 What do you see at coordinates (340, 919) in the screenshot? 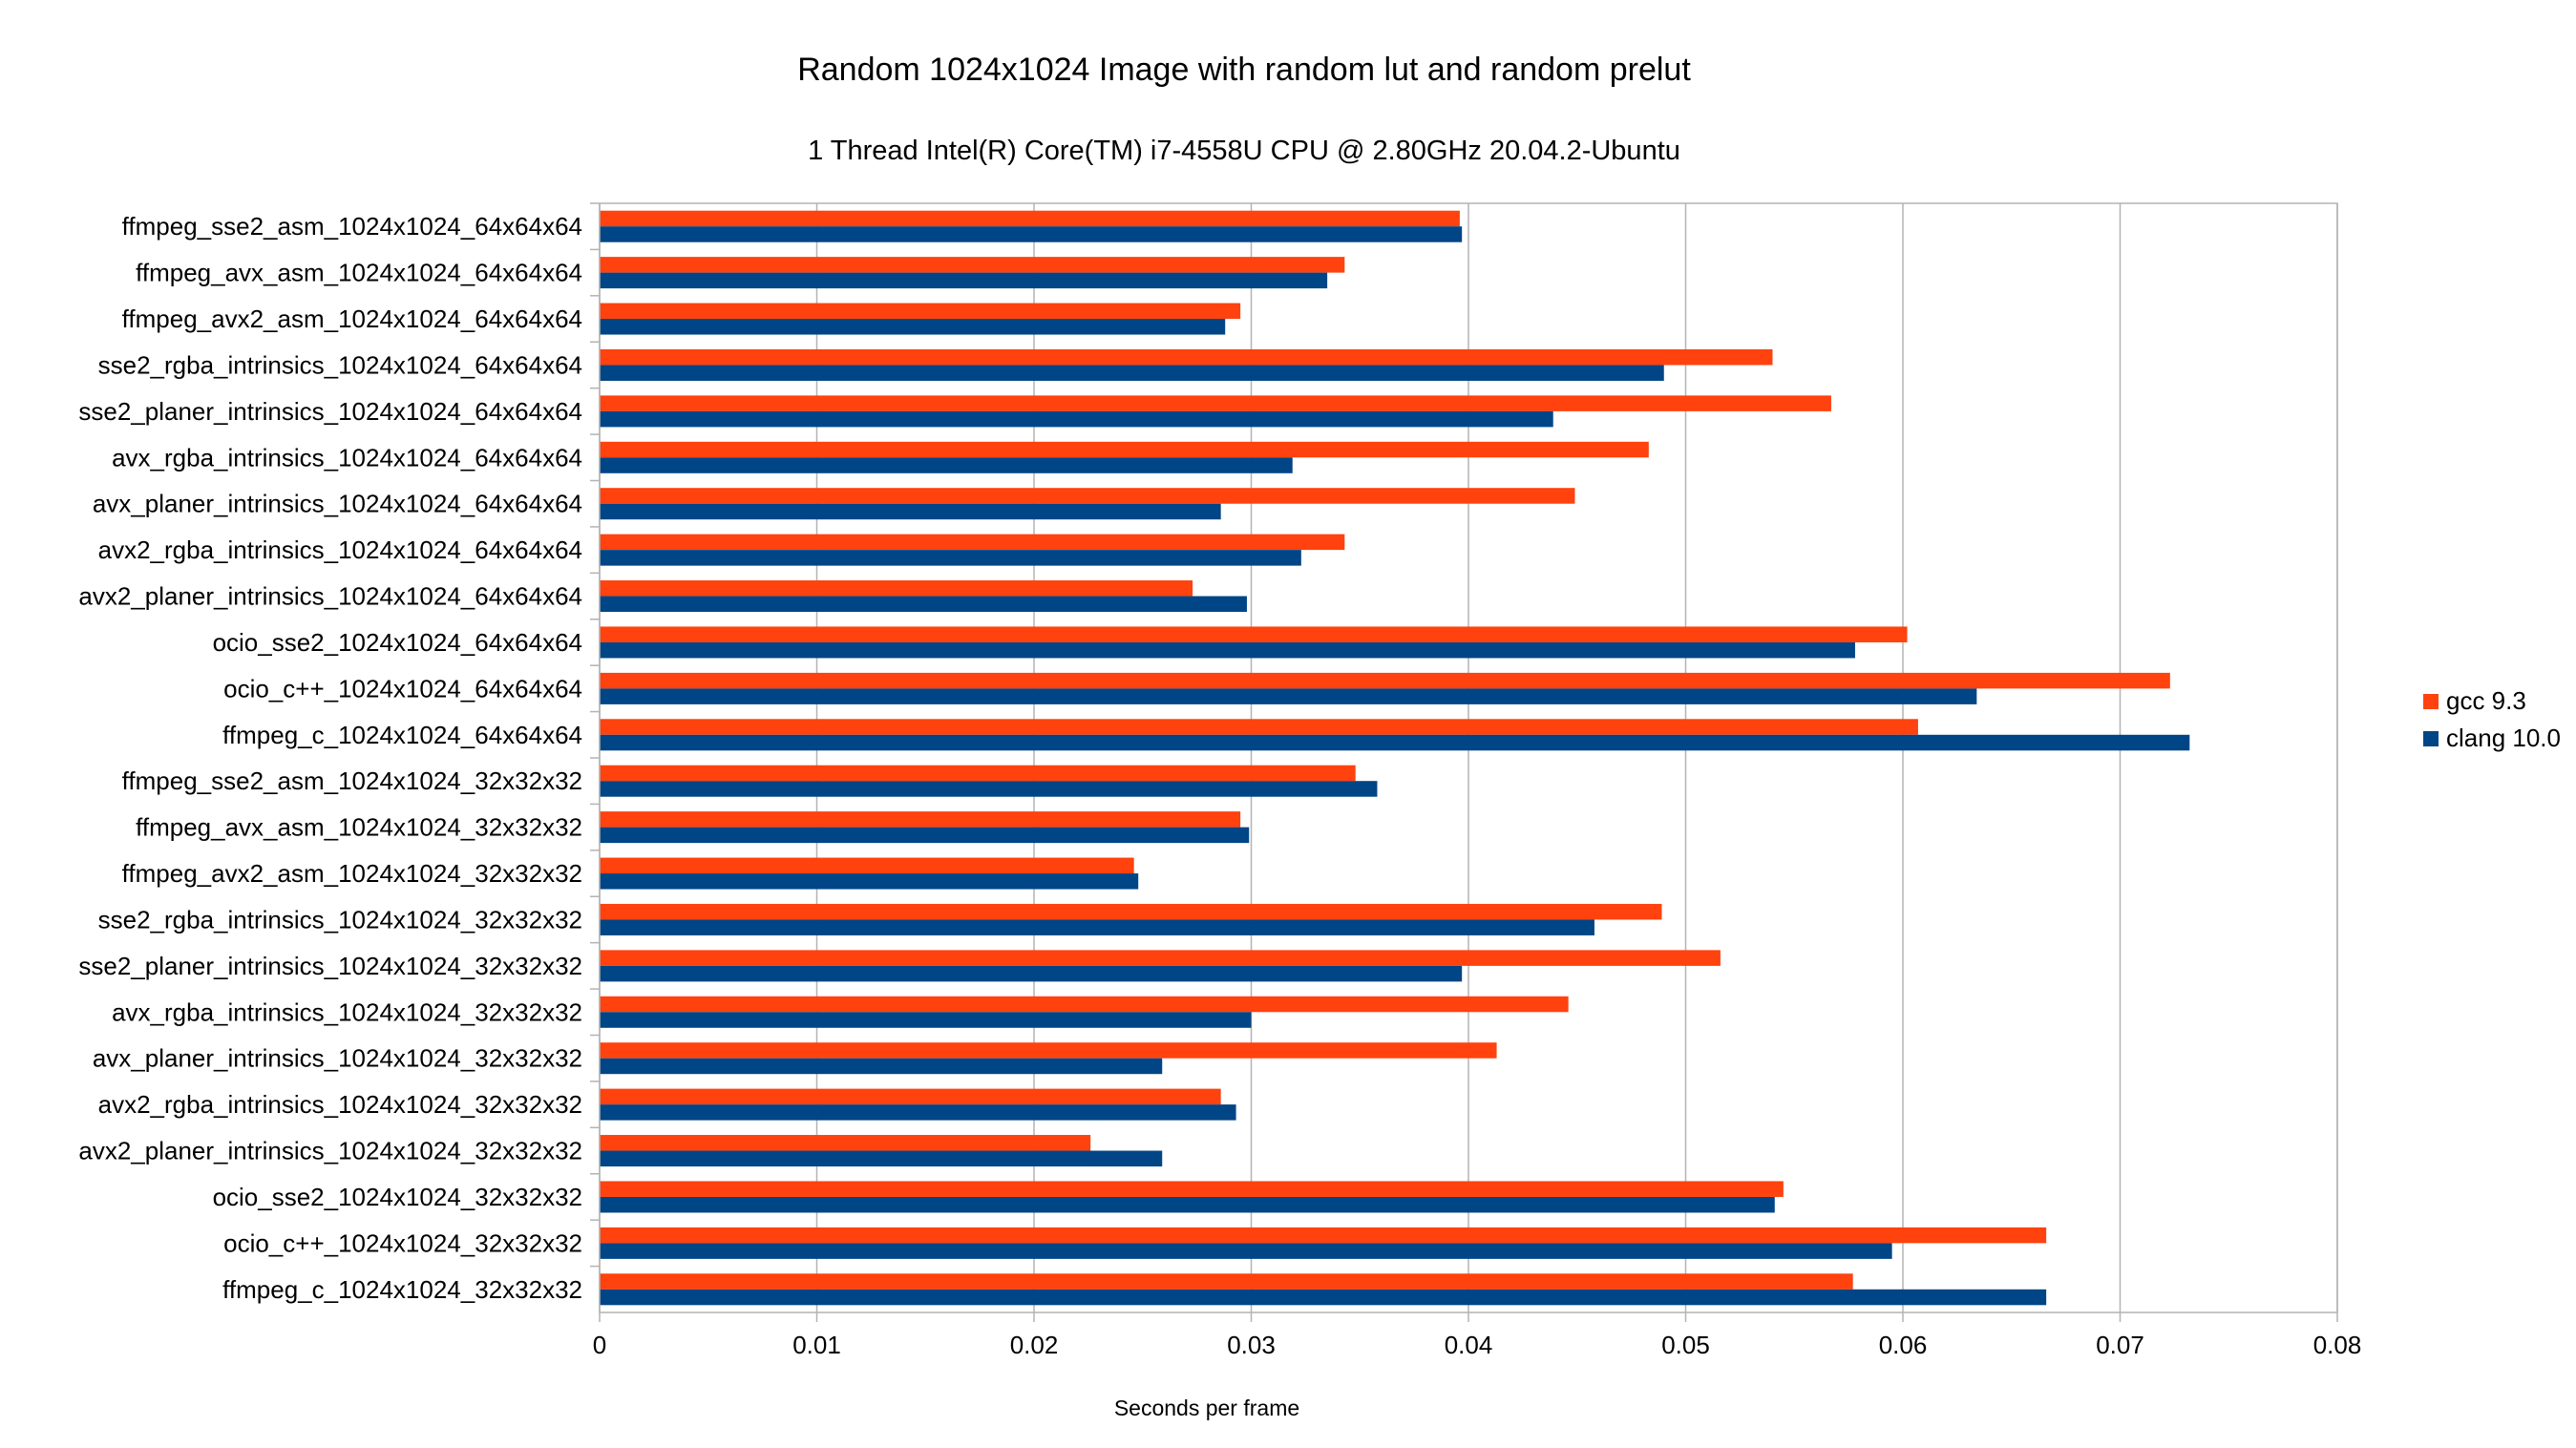
I see `category-label: sse2_rgba_intrinsics_1024x1024_32x32x32` at bounding box center [340, 919].